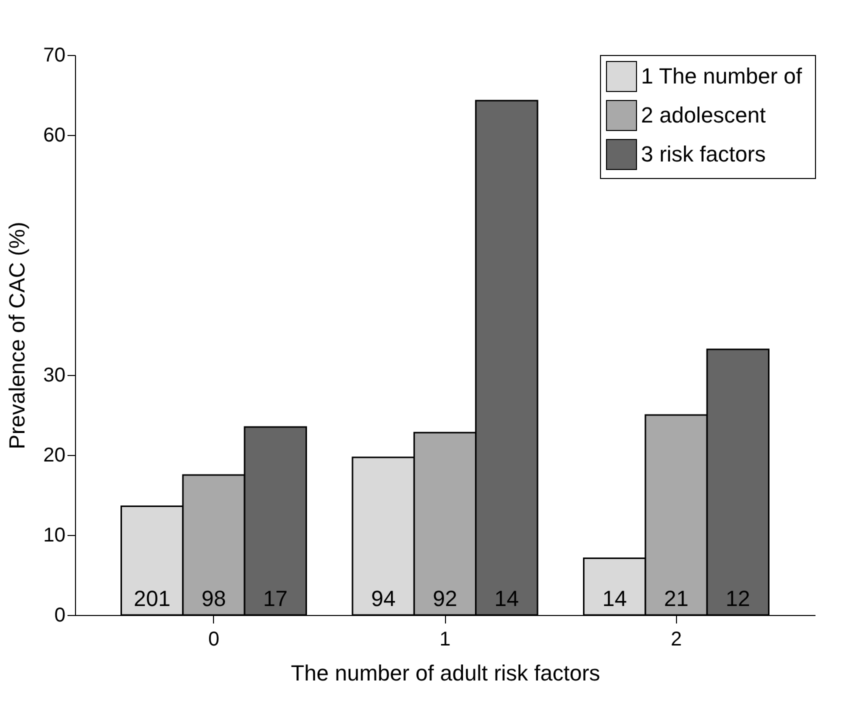 This screenshot has height=706, width=862. What do you see at coordinates (17, 336) in the screenshot?
I see `y-axis-title: Prevalence of CAC (%)` at bounding box center [17, 336].